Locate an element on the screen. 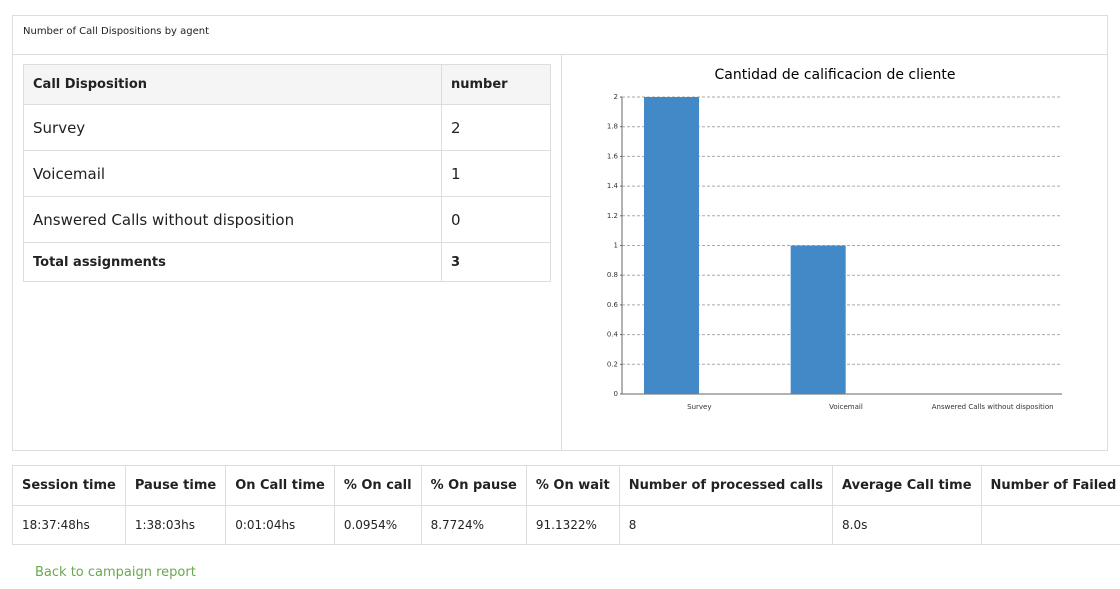 The image size is (1120, 589). y-tick-label: 1.2 is located at coordinates (612, 216).